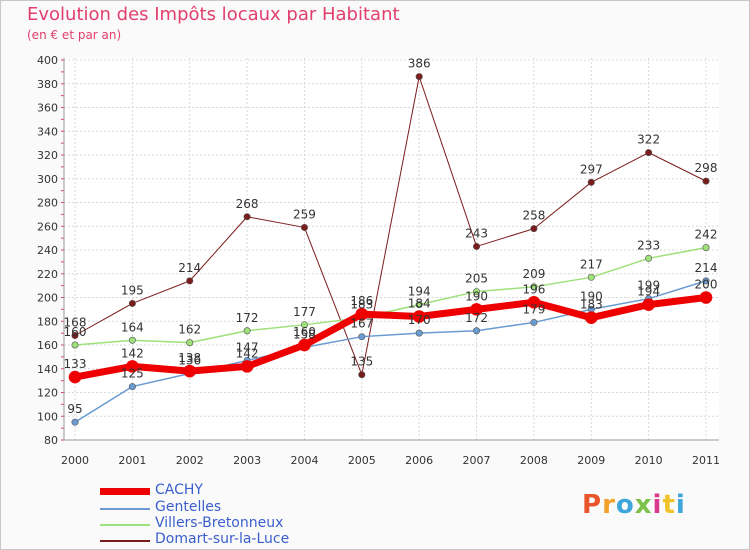 Image resolution: width=750 pixels, height=550 pixels. What do you see at coordinates (47, 226) in the screenshot?
I see `y-tick-label: 260` at bounding box center [47, 226].